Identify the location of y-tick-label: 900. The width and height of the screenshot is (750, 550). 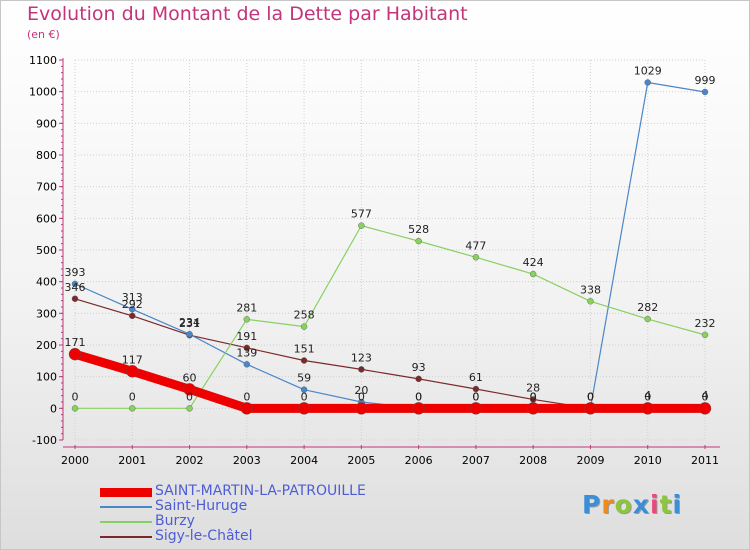
(46, 123).